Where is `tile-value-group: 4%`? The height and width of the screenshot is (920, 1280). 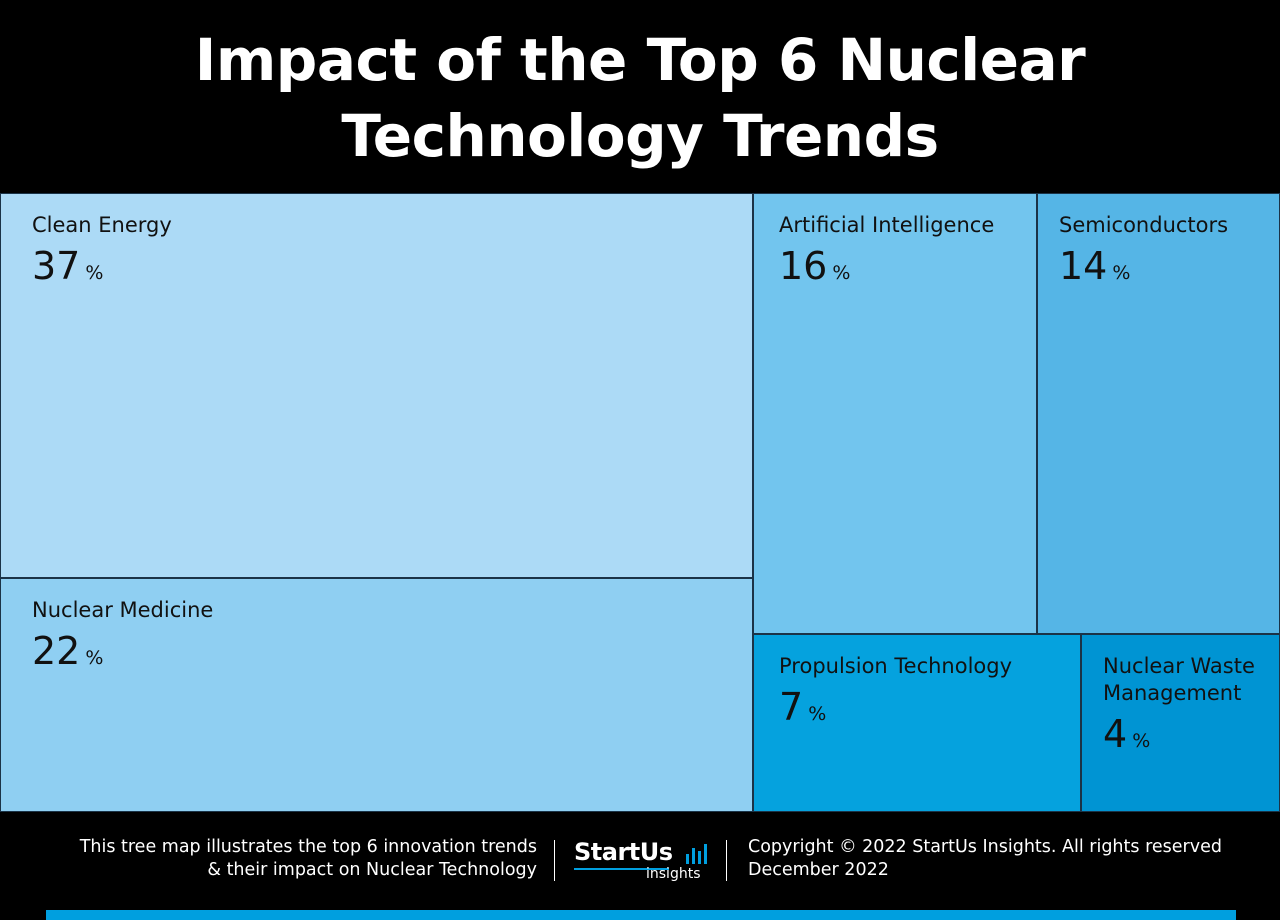
tile-value-group: 4% is located at coordinates (1126, 734).